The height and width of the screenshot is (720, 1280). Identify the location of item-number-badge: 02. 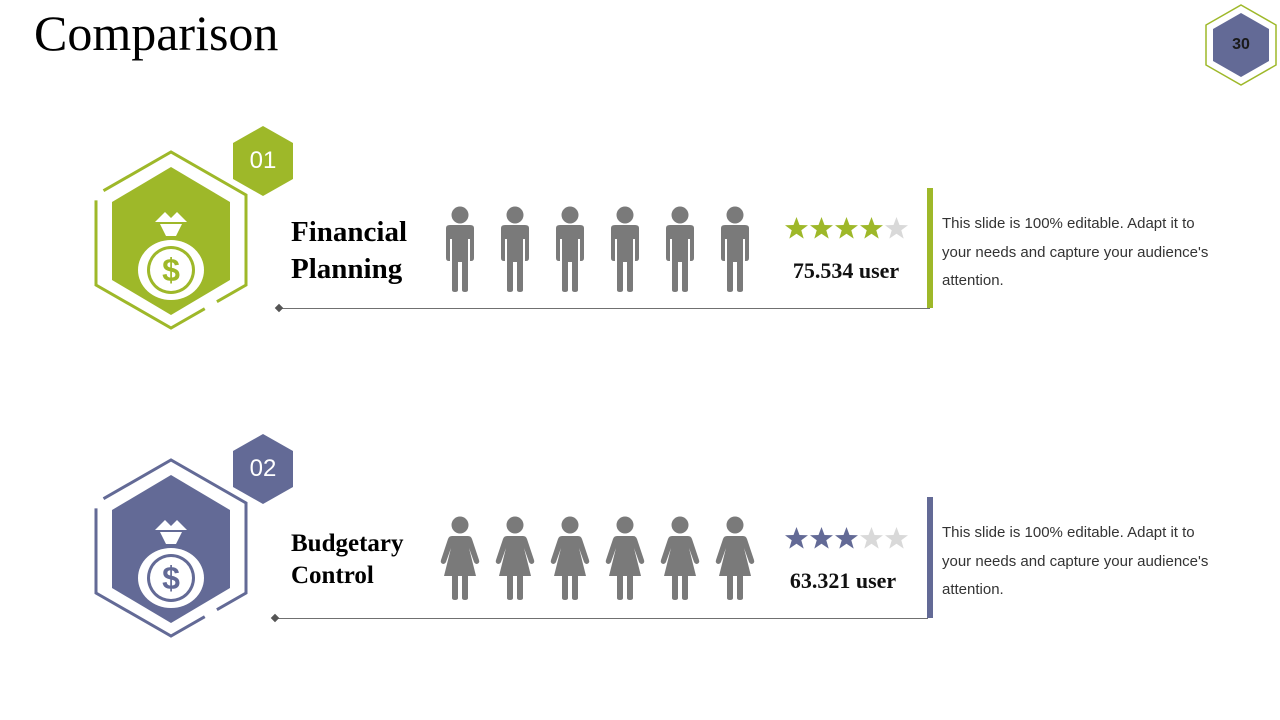
(263, 469).